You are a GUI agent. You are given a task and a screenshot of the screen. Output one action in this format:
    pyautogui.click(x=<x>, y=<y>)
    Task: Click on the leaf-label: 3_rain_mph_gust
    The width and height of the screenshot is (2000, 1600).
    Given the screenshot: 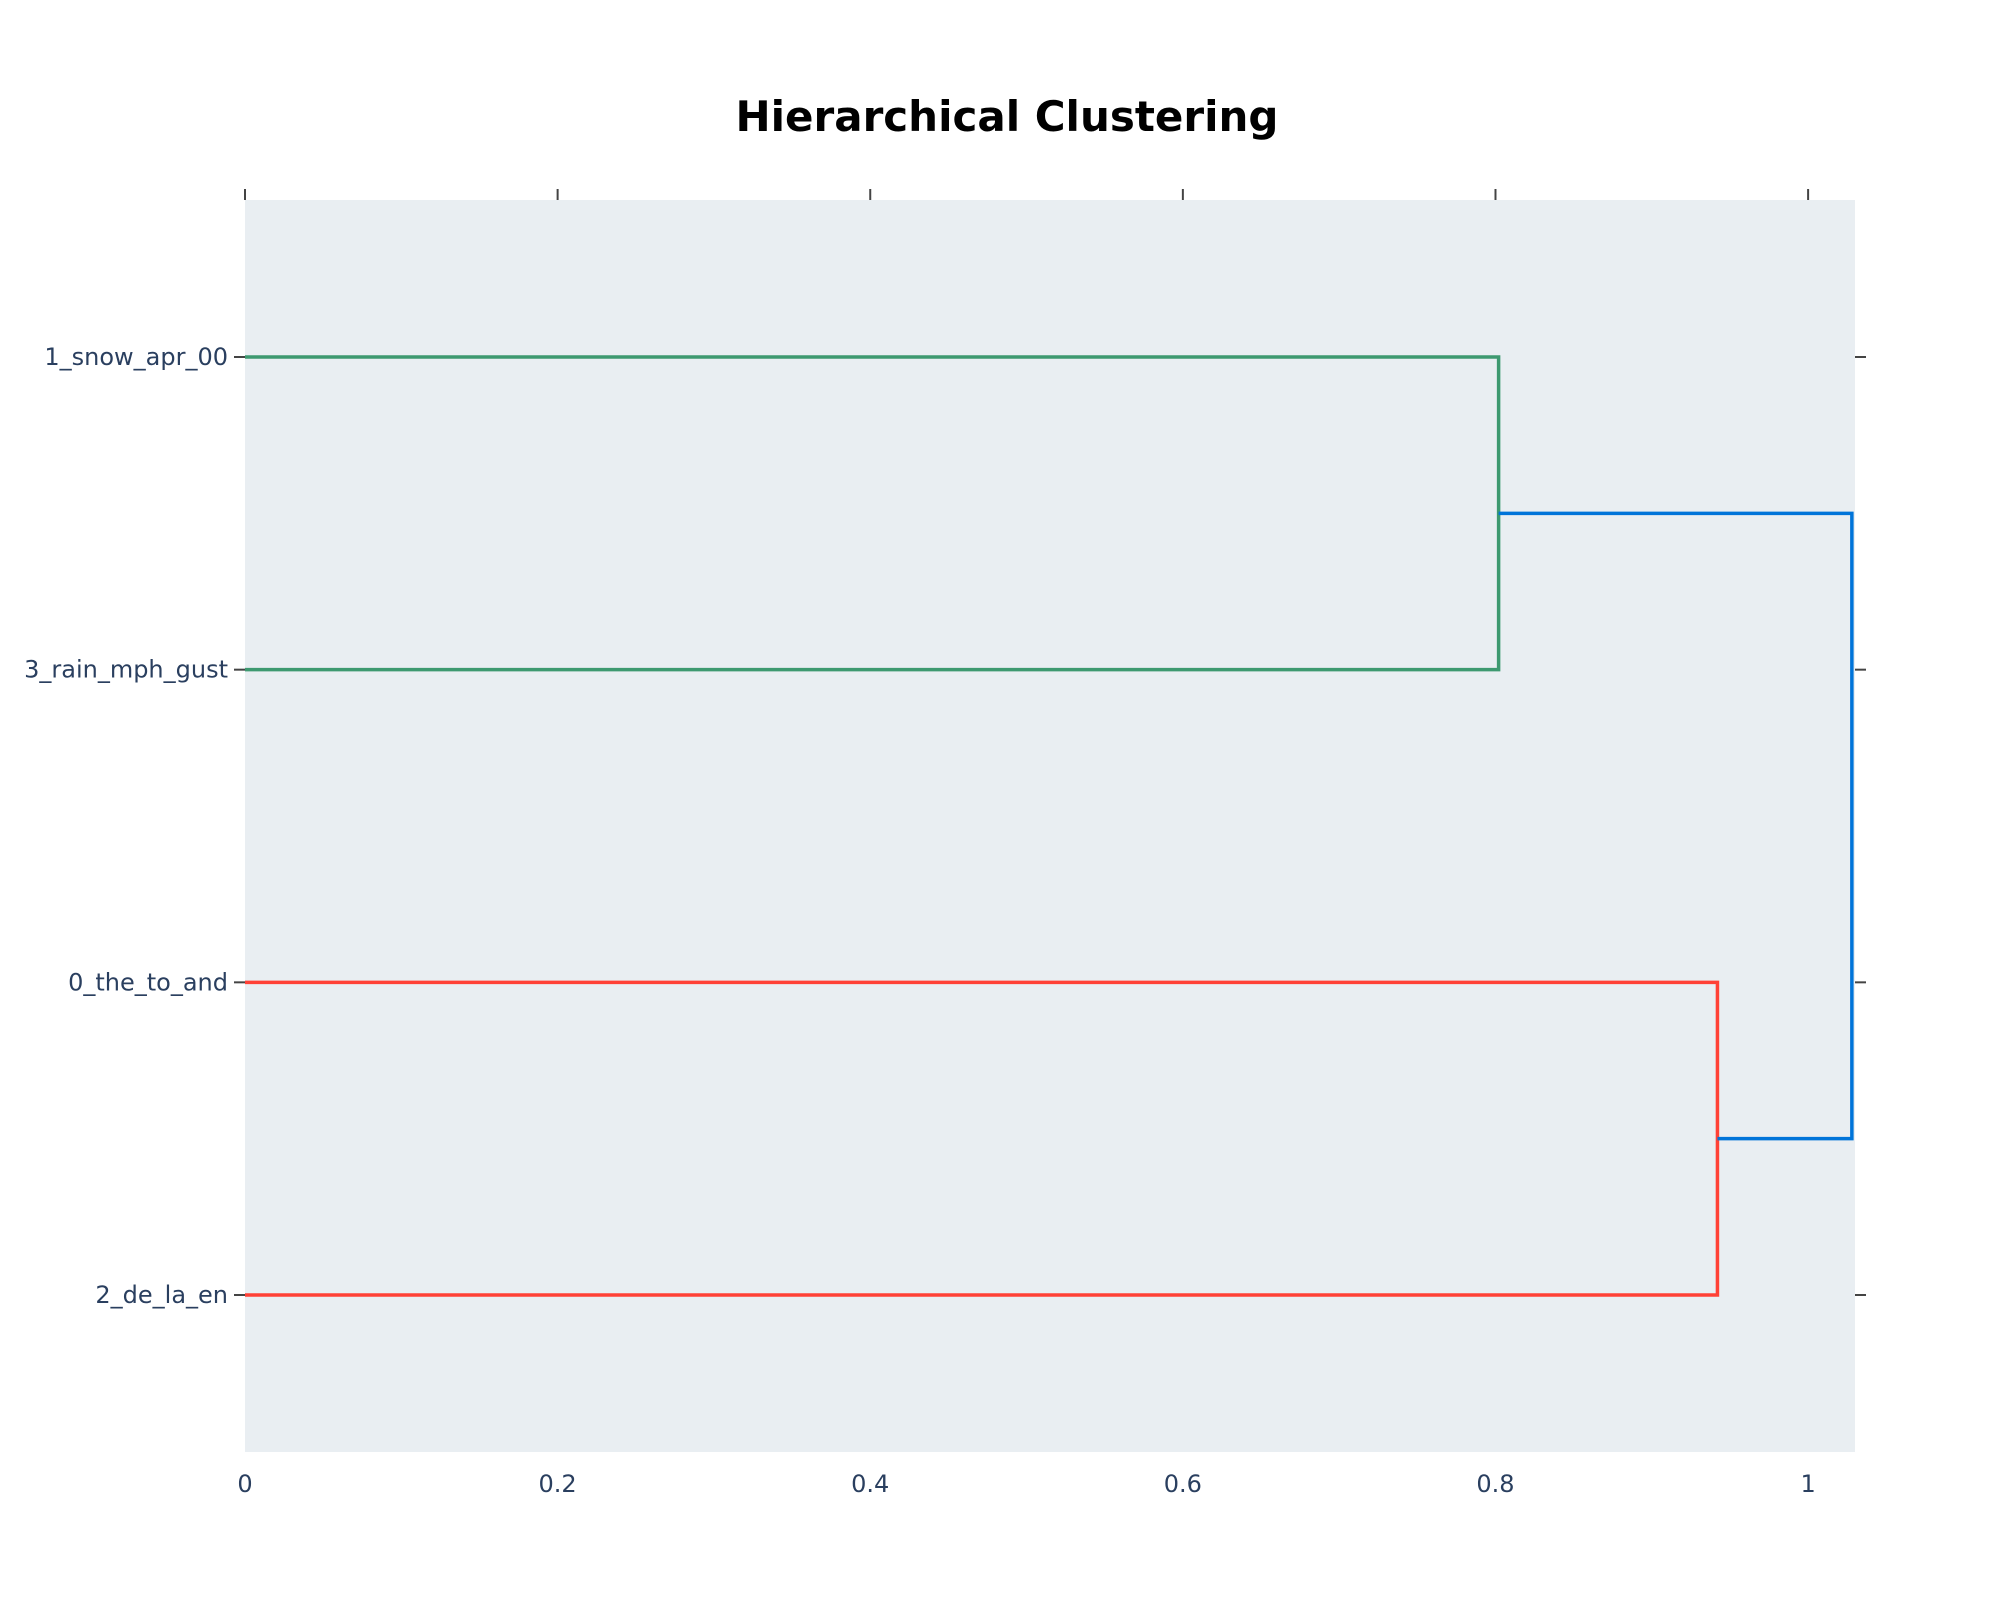 What is the action you would take?
    pyautogui.click(x=126, y=670)
    